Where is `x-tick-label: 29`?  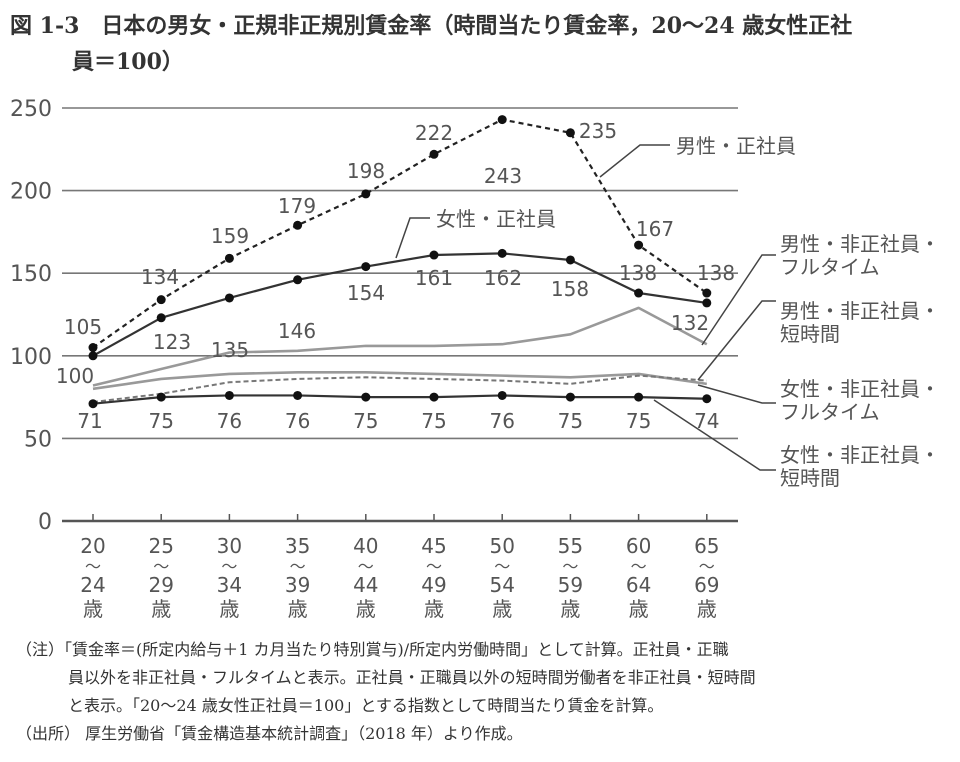 x-tick-label: 29 is located at coordinates (160, 585).